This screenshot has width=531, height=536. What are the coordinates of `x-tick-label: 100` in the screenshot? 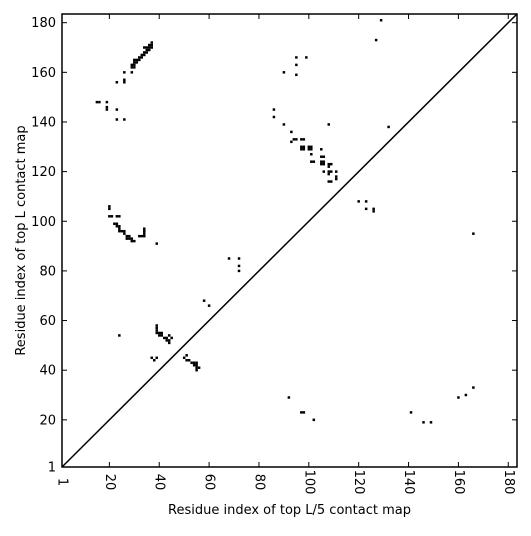 It's located at (308, 482).